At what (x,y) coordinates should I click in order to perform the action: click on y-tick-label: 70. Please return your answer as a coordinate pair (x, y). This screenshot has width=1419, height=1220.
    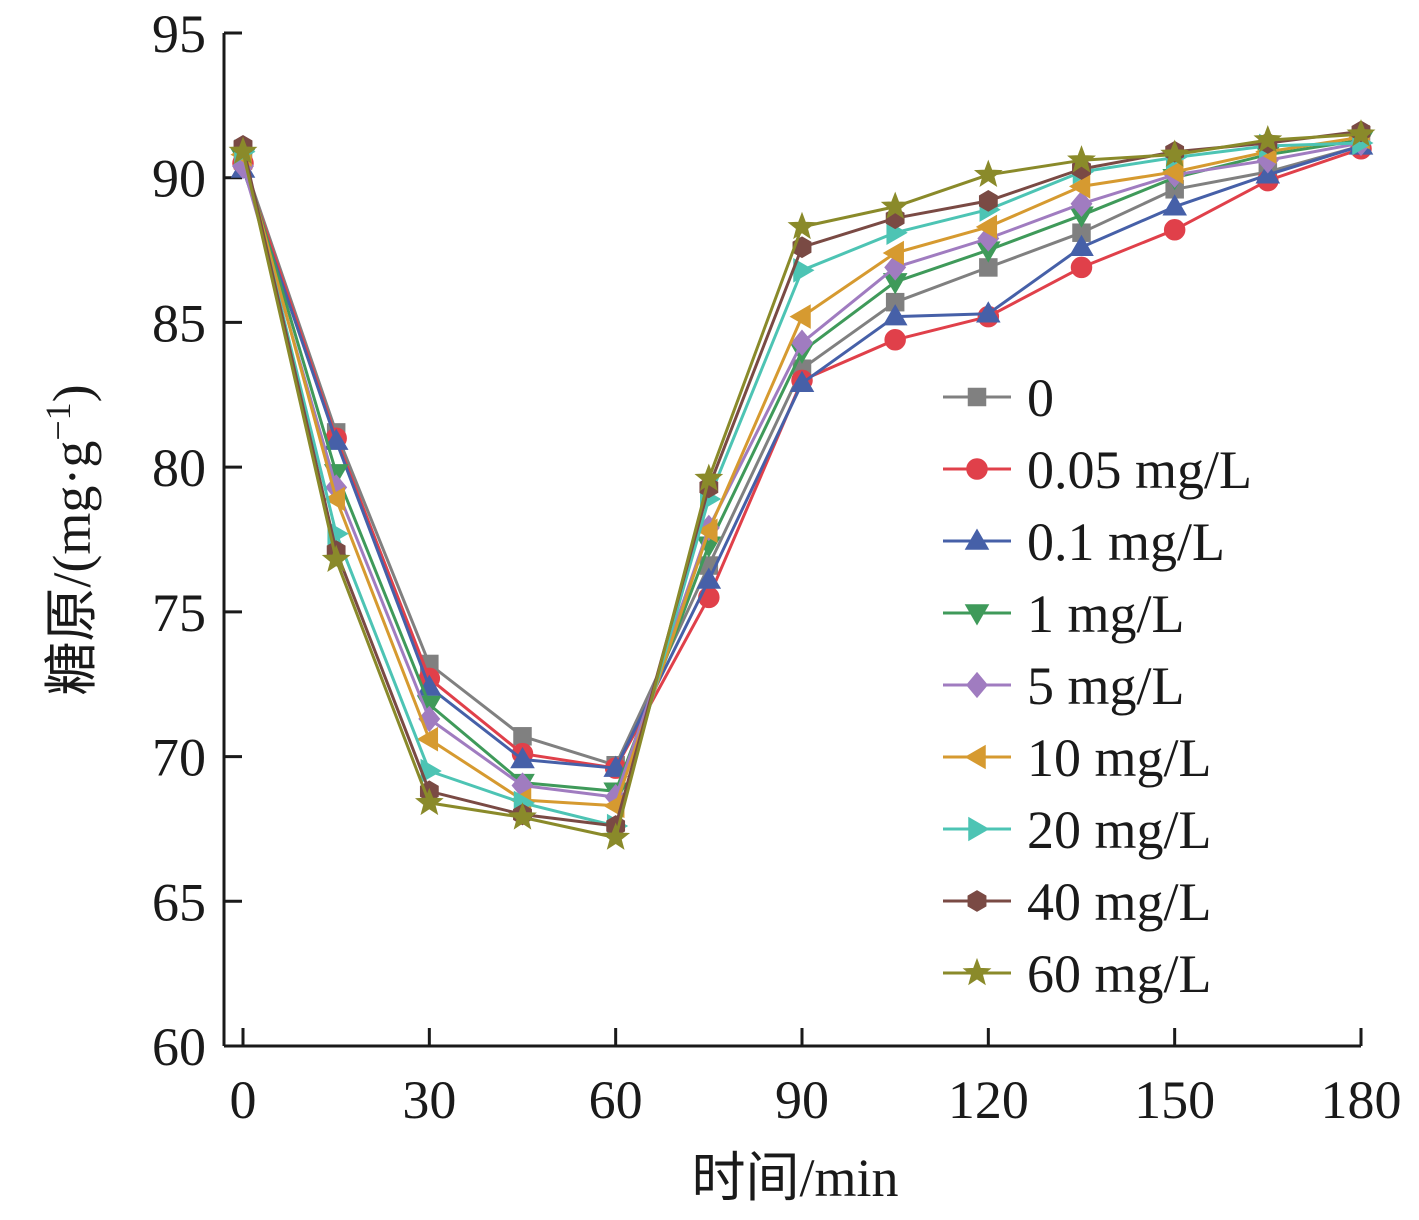
    Looking at the image, I should click on (179, 758).